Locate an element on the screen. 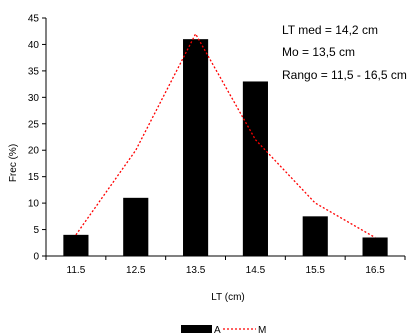  y-tick-label: 0 is located at coordinates (36, 257).